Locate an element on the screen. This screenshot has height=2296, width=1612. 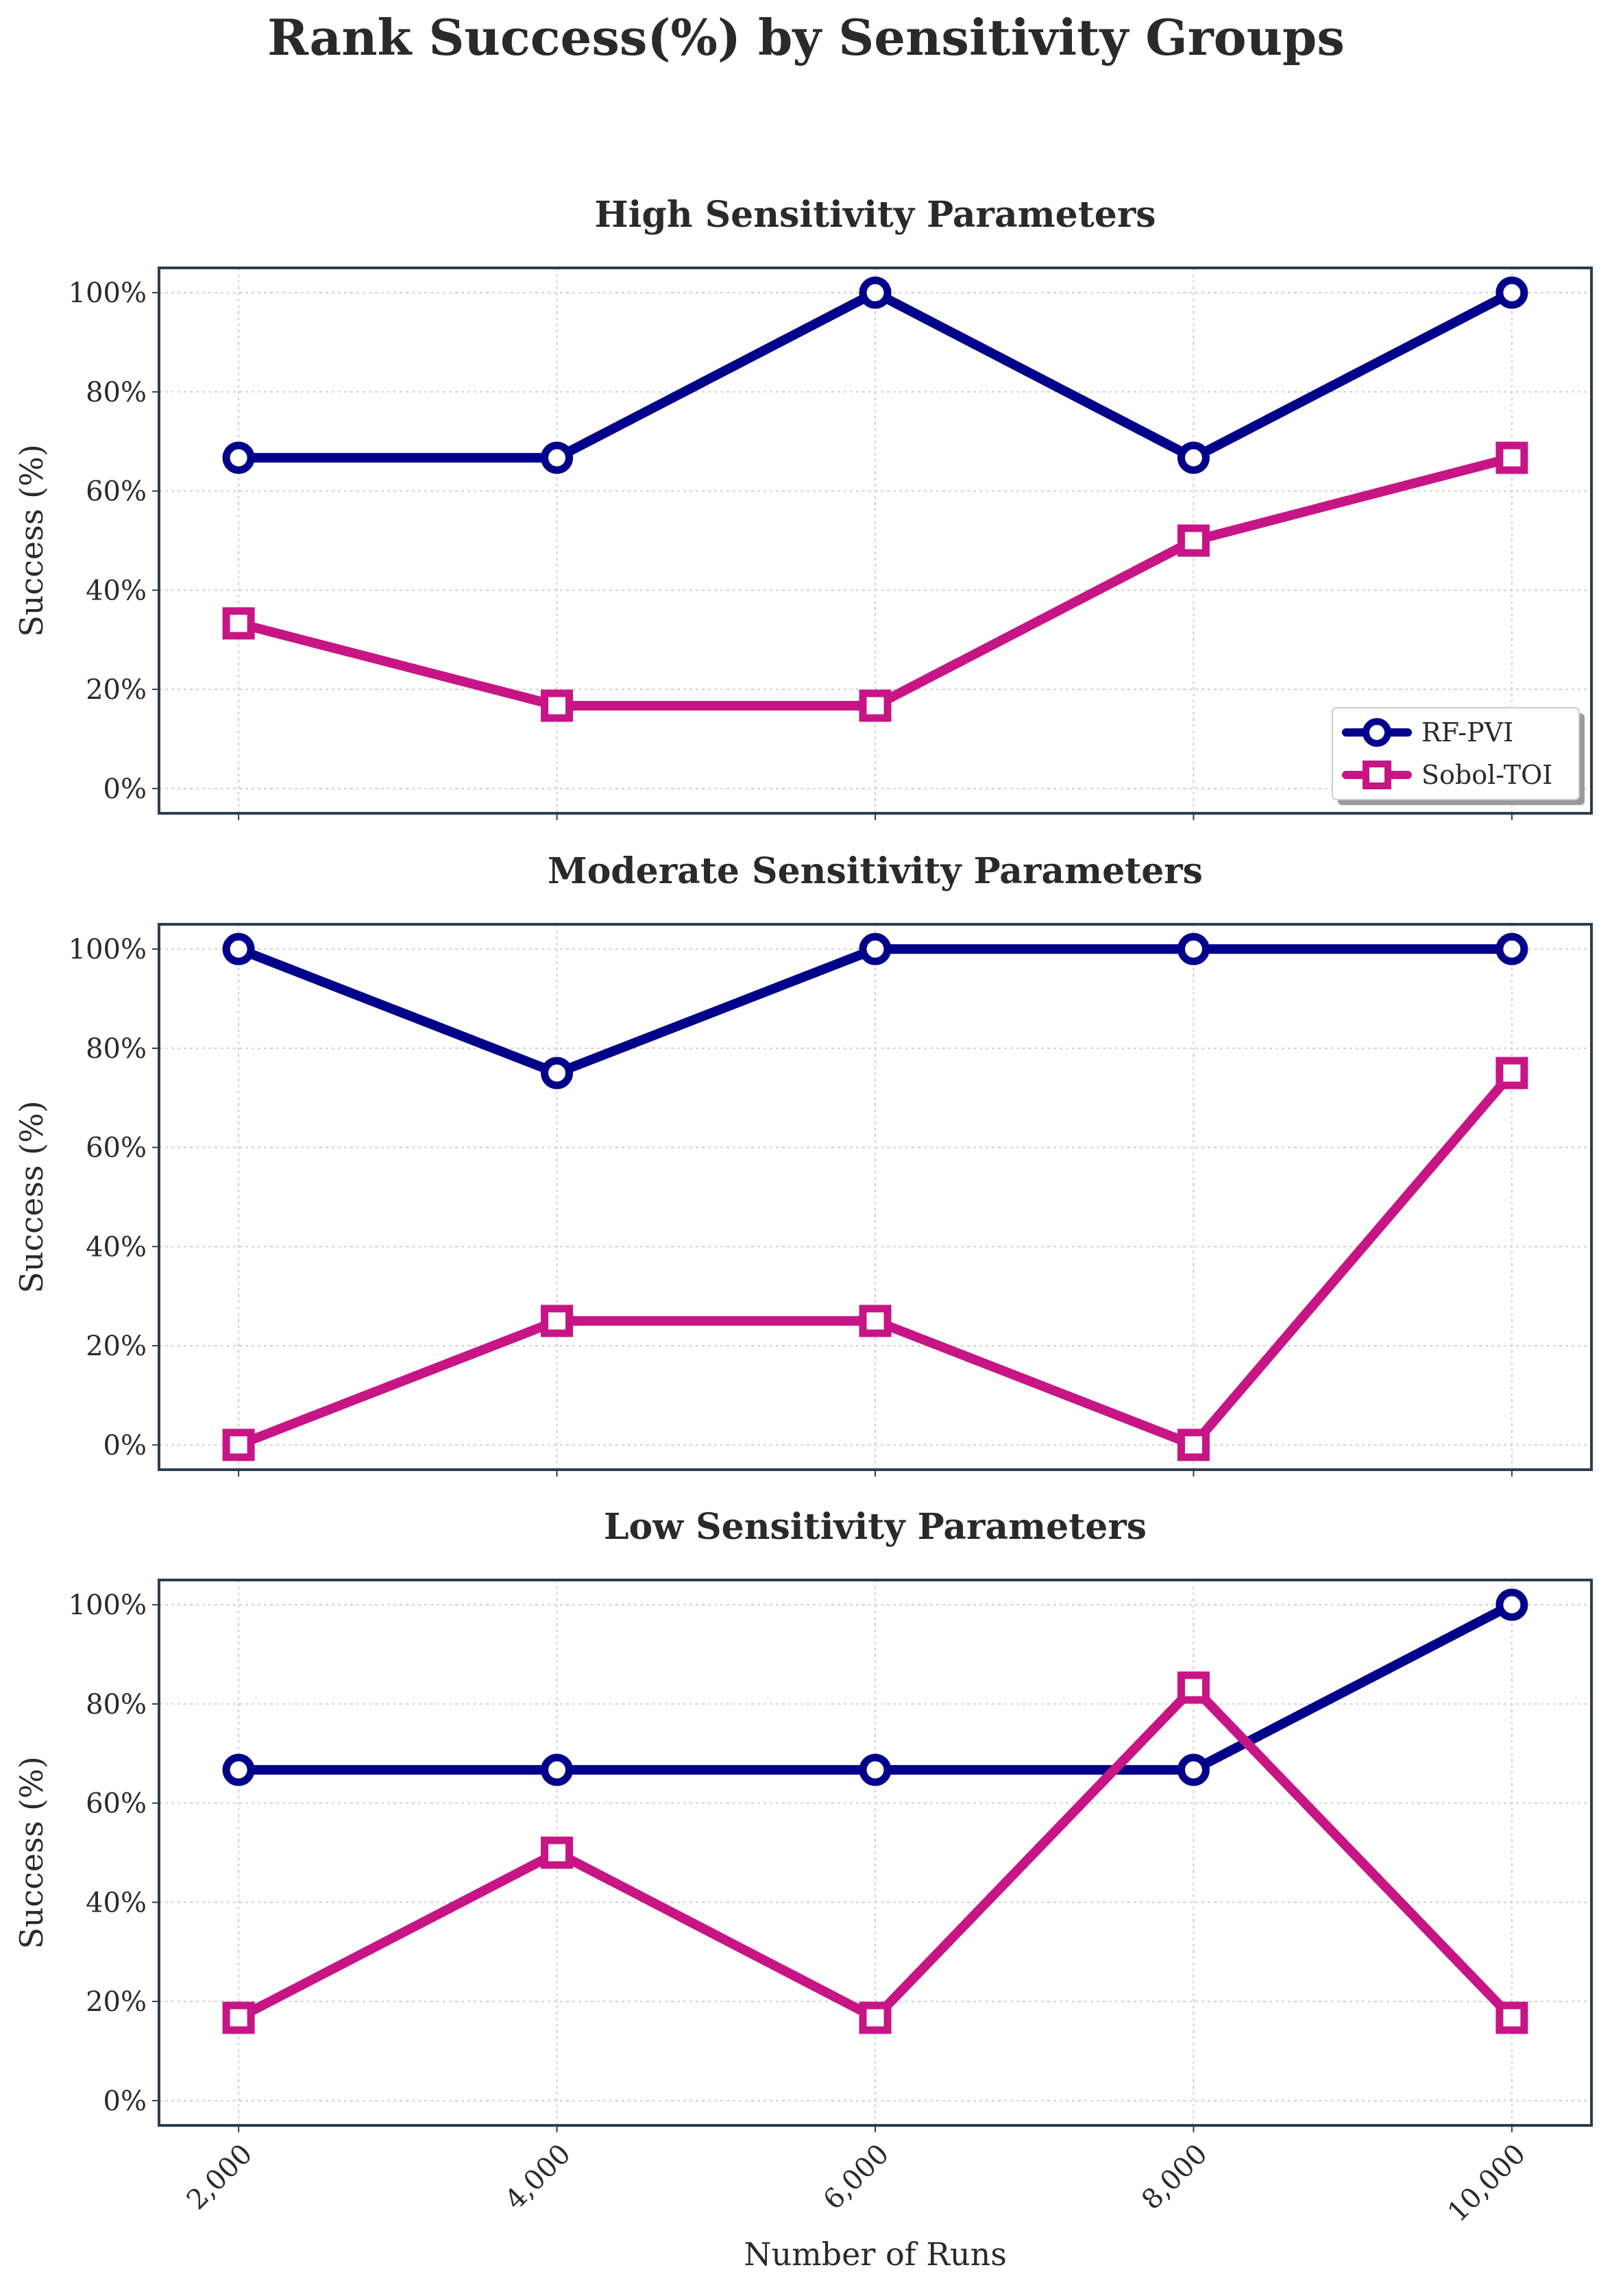
x-axis-label: Number of Runs is located at coordinates (875, 2254).